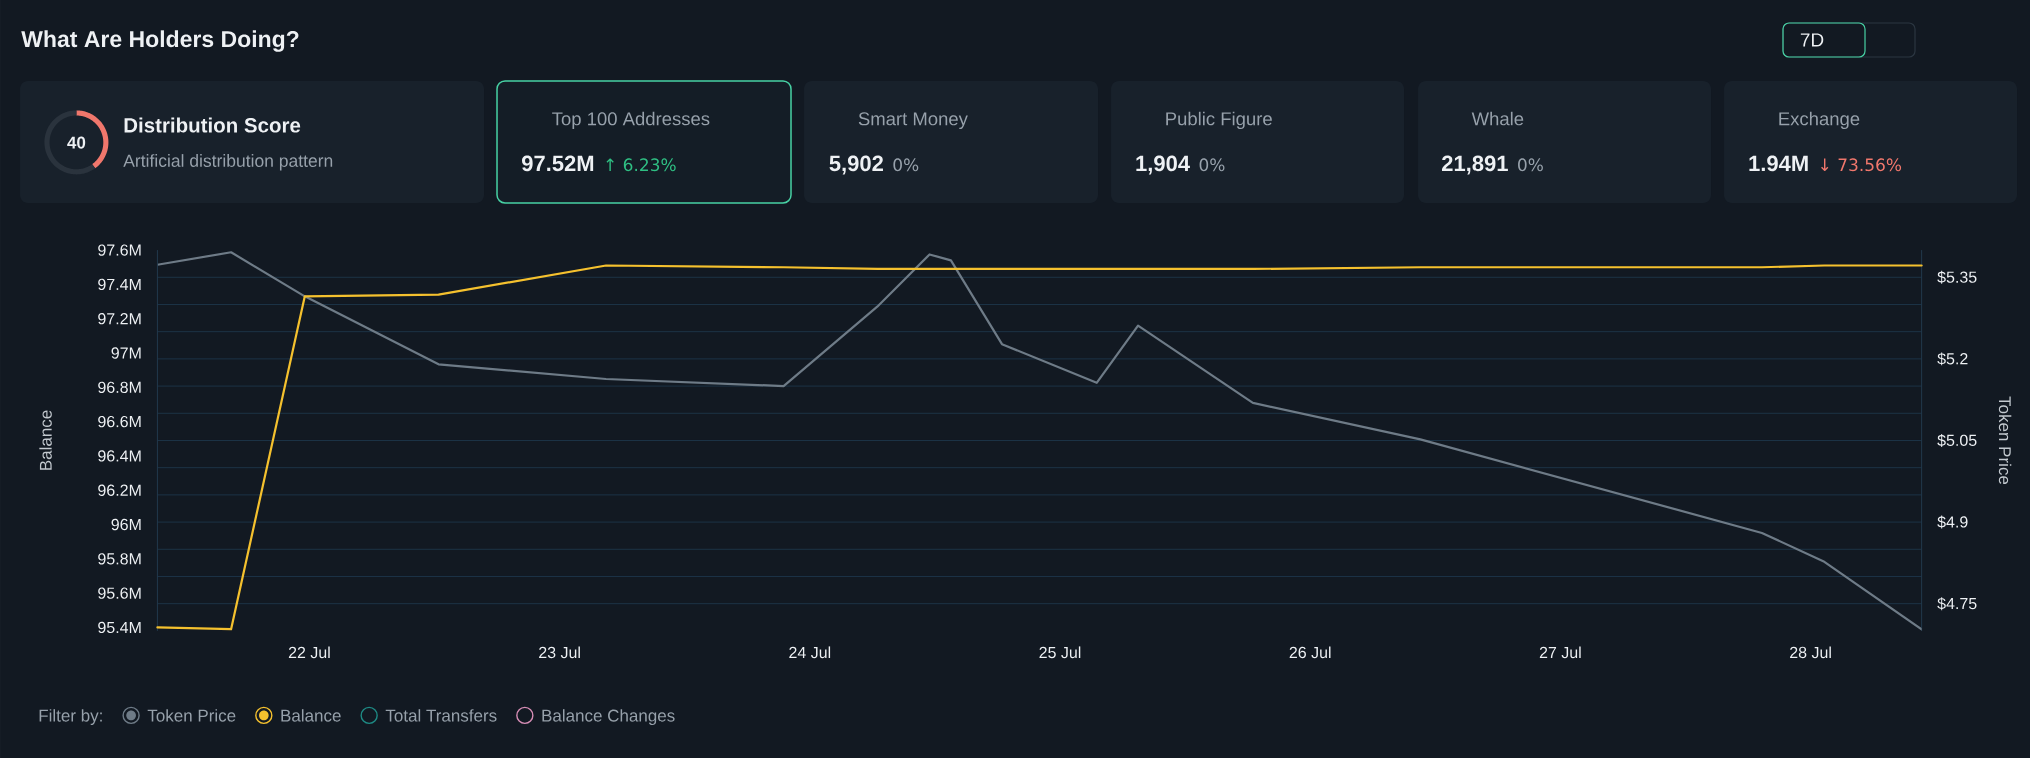 This screenshot has height=758, width=2030. I want to click on y-tick-label: 95.6M, so click(119, 593).